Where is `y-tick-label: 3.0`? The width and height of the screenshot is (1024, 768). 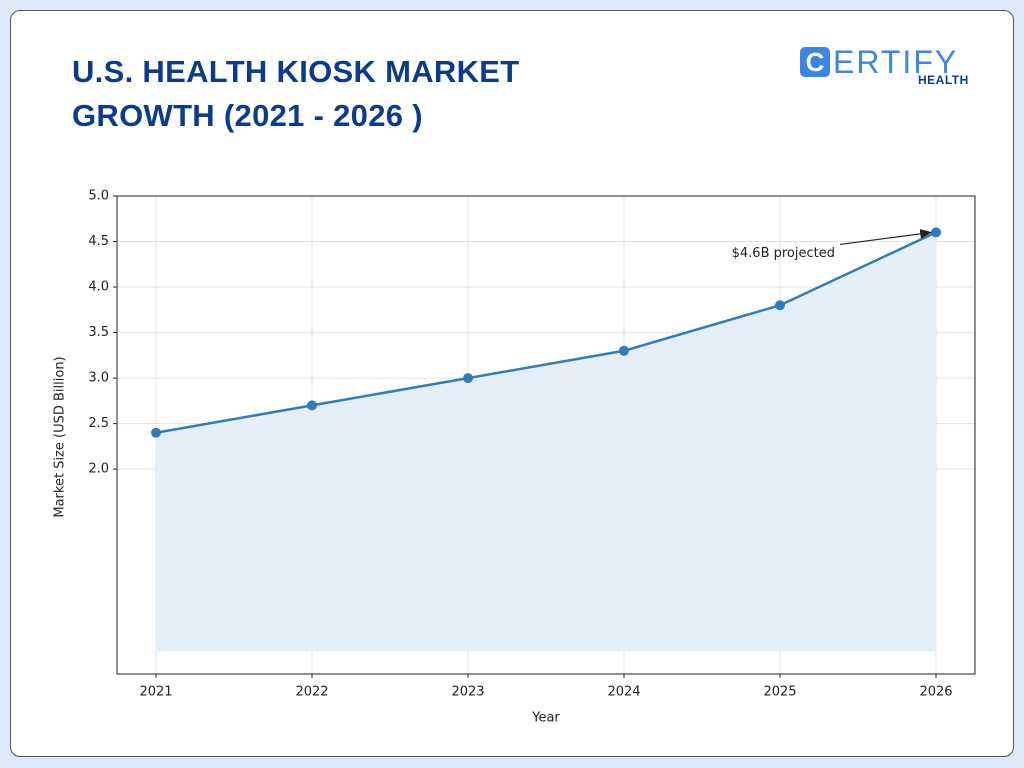
y-tick-label: 3.0 is located at coordinates (98, 378).